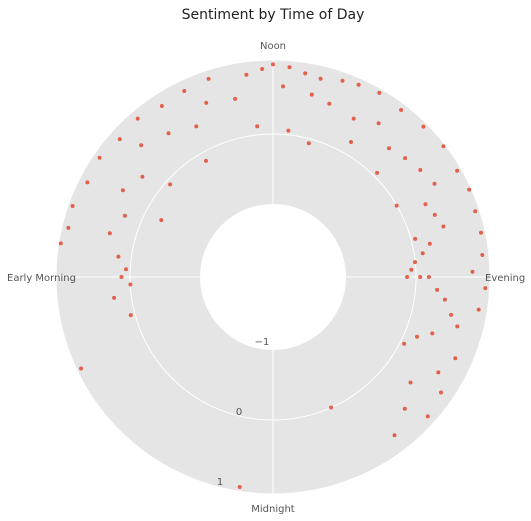 Image resolution: width=531 pixels, height=521 pixels. What do you see at coordinates (262, 342) in the screenshot?
I see `radial-tick-label-neg1: −1` at bounding box center [262, 342].